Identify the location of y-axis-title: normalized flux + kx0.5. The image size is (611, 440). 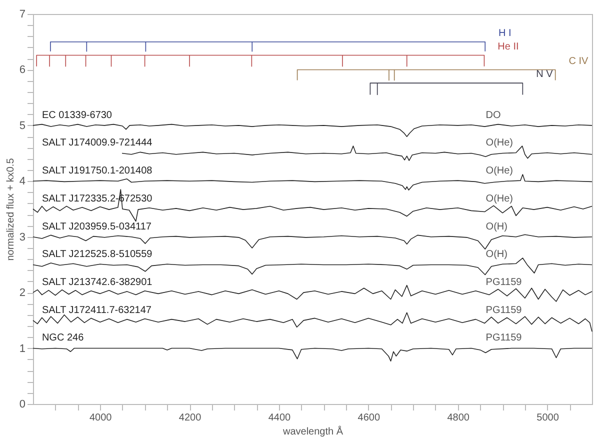
(10, 209).